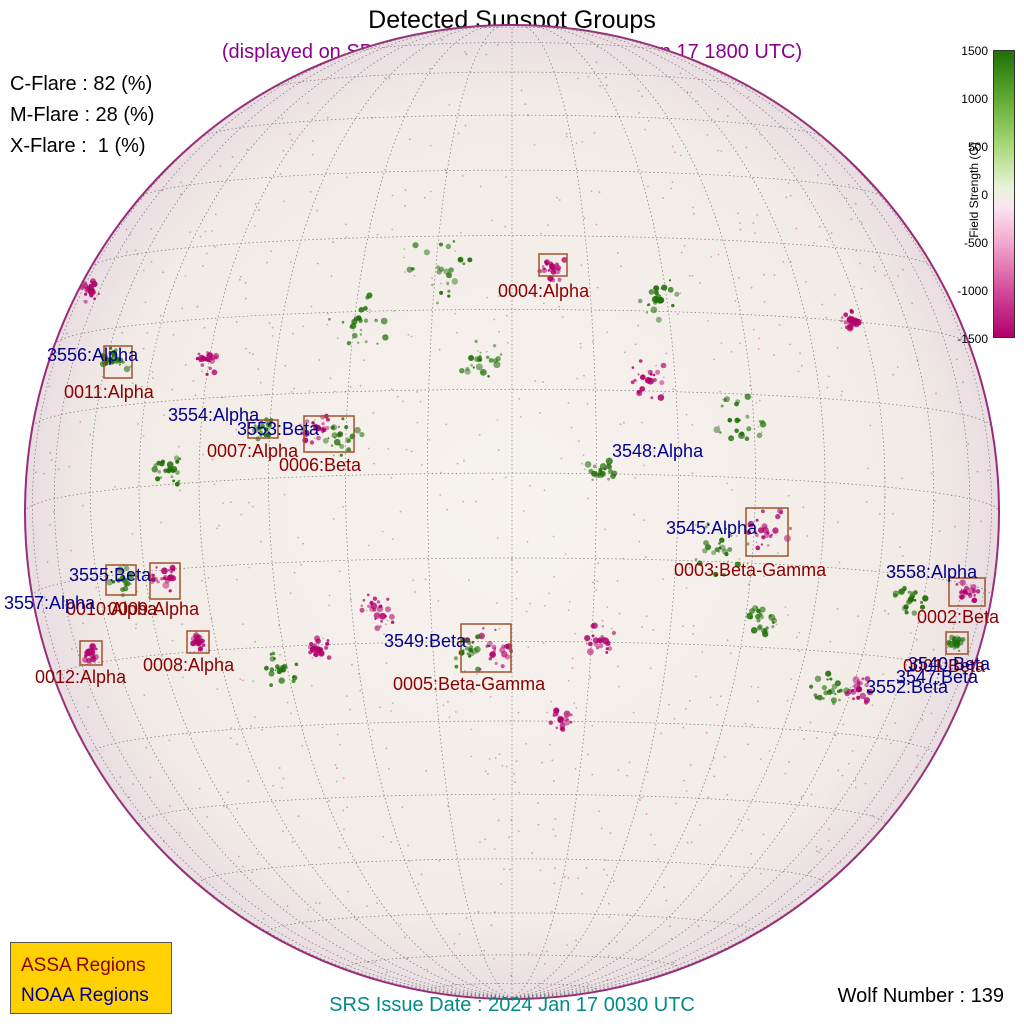 Image resolution: width=1024 pixels, height=1024 pixels. Describe the element at coordinates (975, 243) in the screenshot. I see `colorbar-tick: -500` at that location.